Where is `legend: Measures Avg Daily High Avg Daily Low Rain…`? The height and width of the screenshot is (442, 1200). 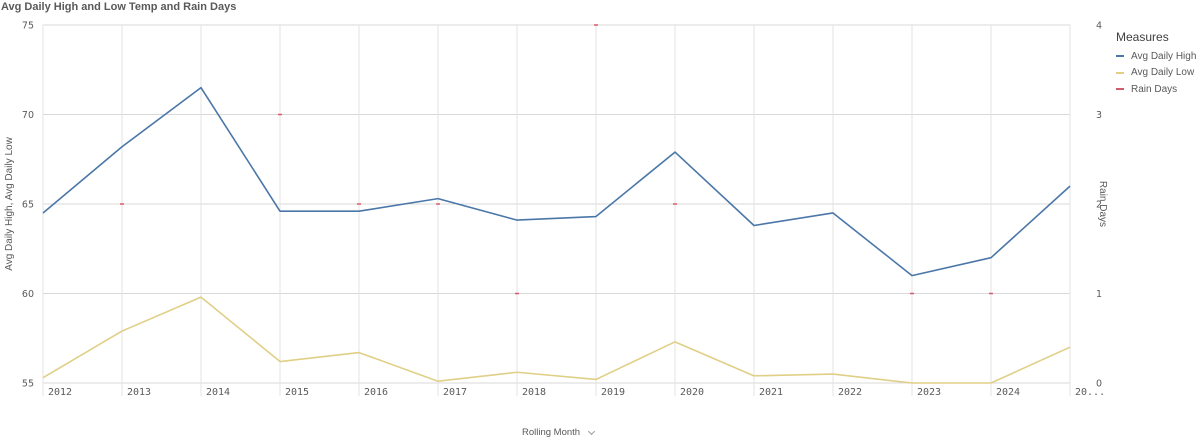 legend: Measures Avg Daily High Avg Daily Low Rain… is located at coordinates (1156, 64).